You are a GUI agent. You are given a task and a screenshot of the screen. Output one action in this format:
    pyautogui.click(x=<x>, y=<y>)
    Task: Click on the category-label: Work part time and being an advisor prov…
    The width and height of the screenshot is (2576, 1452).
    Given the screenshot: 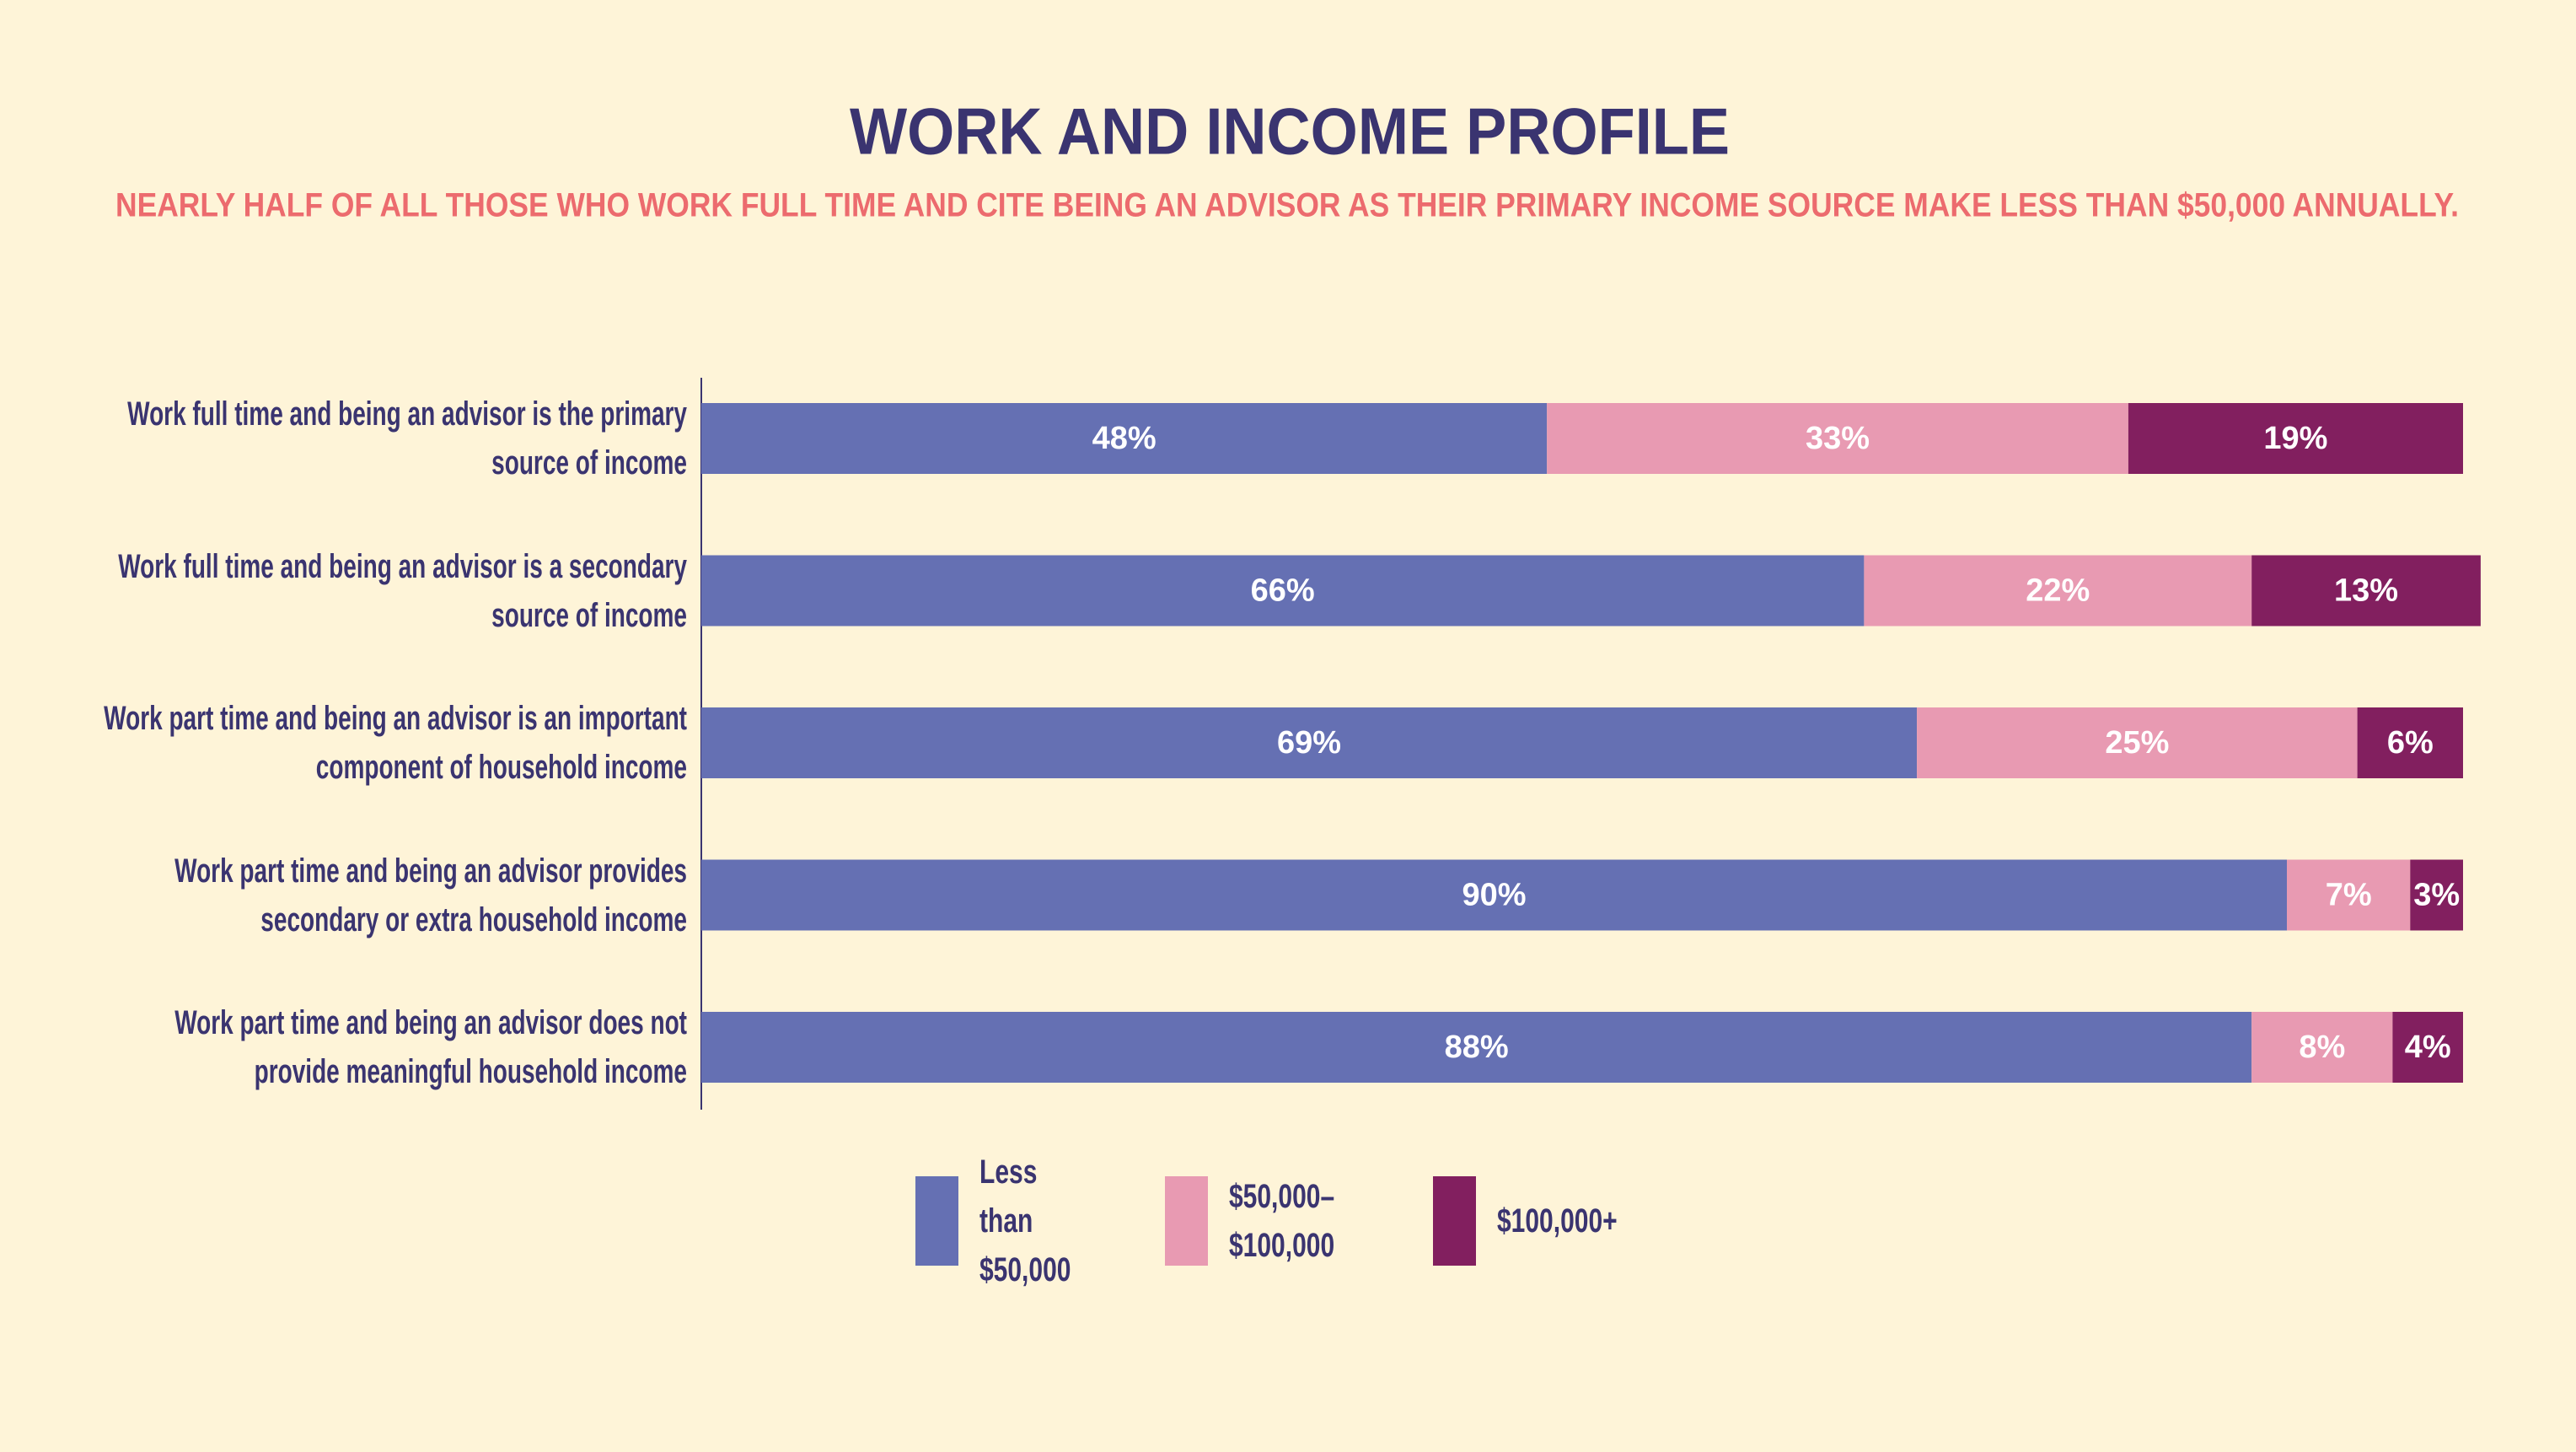 What is the action you would take?
    pyautogui.click(x=430, y=895)
    